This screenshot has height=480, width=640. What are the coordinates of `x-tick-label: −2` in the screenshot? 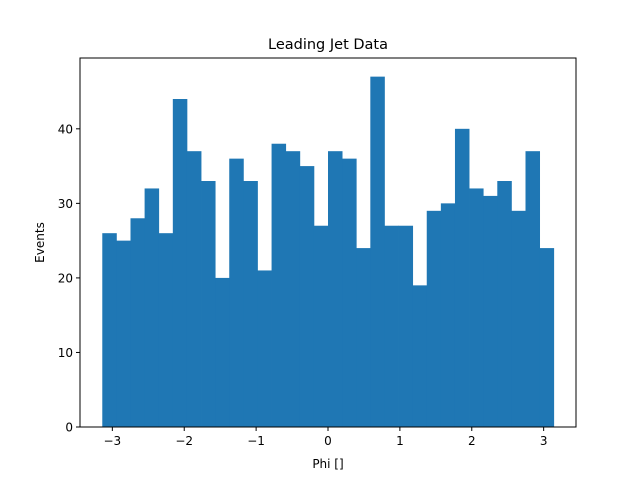 It's located at (184, 441).